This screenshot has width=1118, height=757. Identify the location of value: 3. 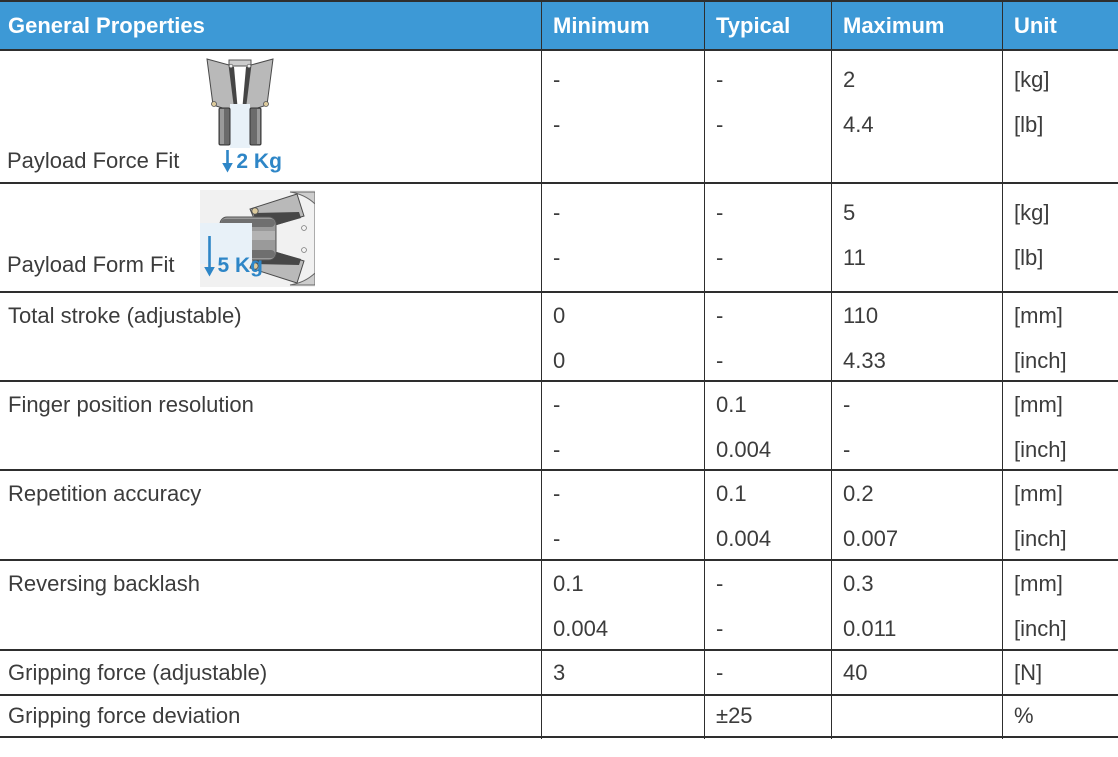
(559, 672).